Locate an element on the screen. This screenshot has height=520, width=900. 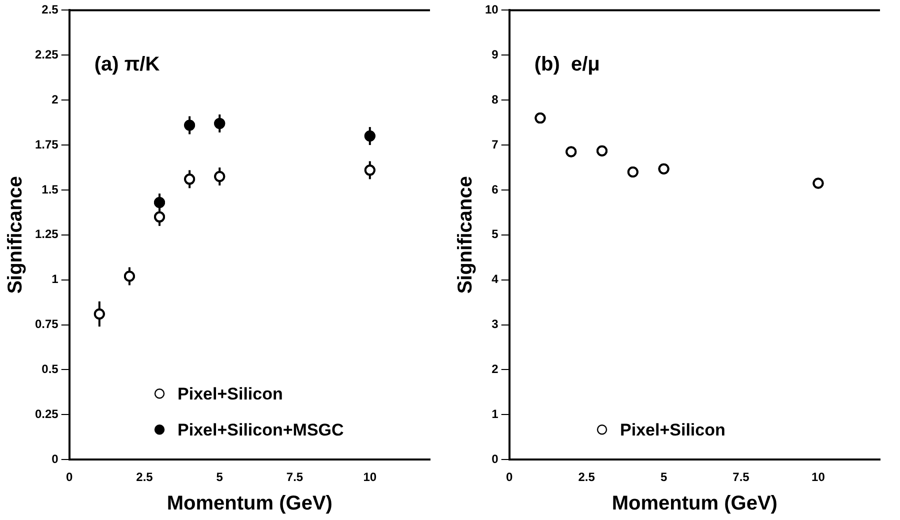
y-tick-label: 0.25 is located at coordinates (46, 413).